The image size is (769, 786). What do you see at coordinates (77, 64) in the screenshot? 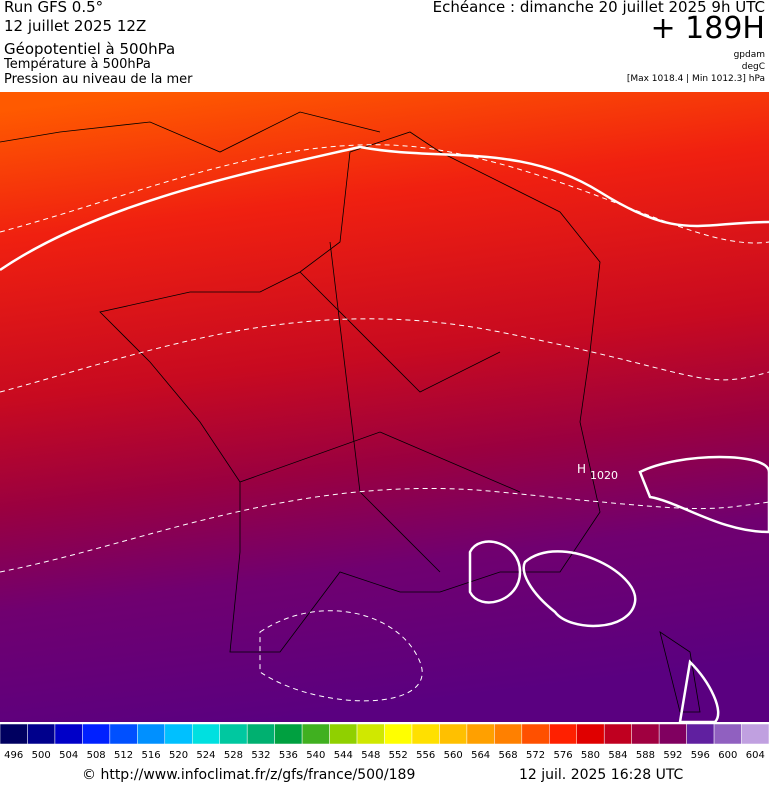
I see `field-title: Température à 500hPa` at bounding box center [77, 64].